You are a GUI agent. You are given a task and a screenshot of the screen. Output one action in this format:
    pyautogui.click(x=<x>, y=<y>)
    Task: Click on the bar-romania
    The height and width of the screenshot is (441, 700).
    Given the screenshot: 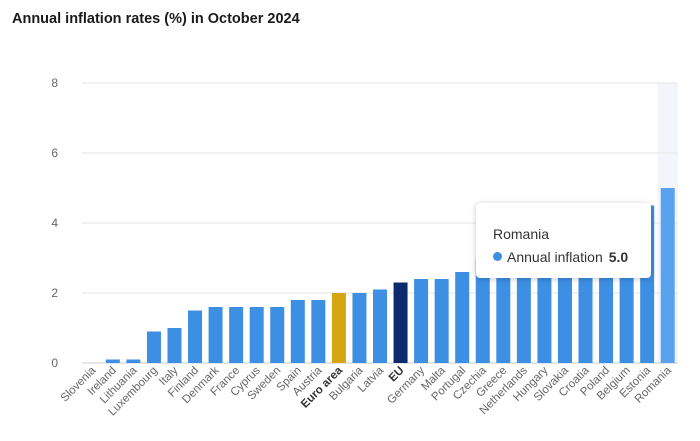 What is the action you would take?
    pyautogui.click(x=667, y=275)
    